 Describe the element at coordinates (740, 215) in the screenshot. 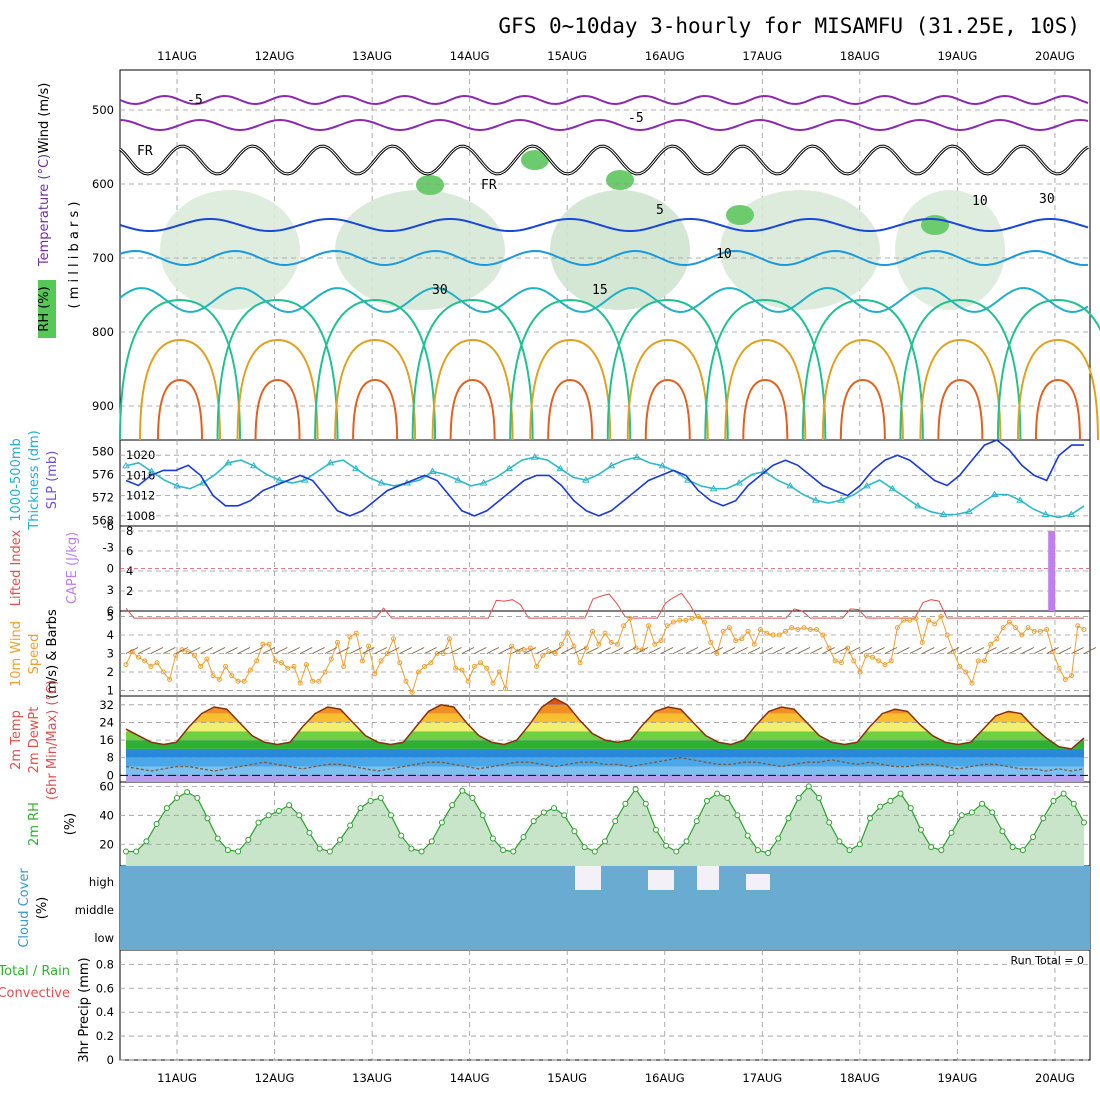

I see `rh-high-shade` at that location.